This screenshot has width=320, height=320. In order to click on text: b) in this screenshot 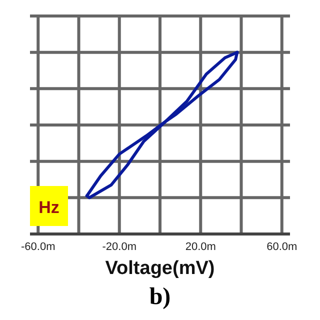, I will do `click(160, 297)`.